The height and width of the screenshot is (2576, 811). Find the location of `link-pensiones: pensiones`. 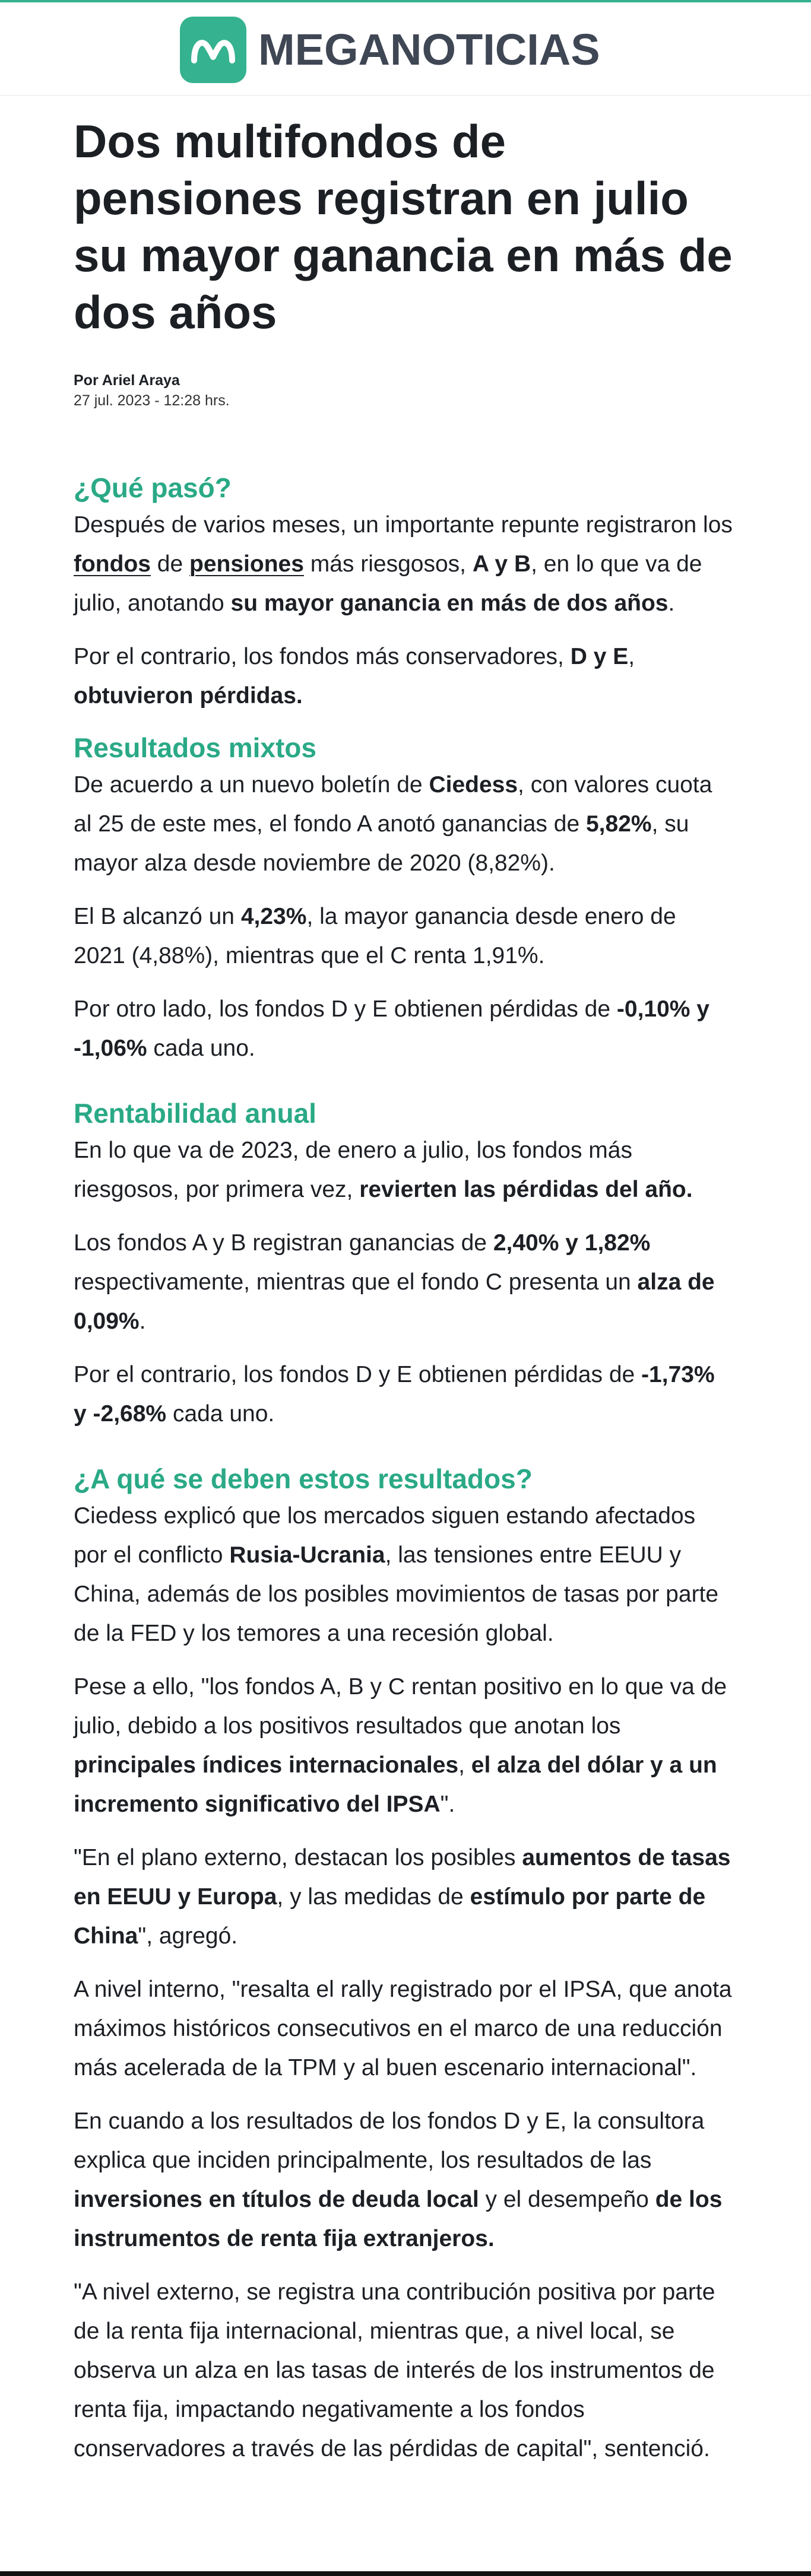

link-pensiones: pensiones is located at coordinates (246, 564).